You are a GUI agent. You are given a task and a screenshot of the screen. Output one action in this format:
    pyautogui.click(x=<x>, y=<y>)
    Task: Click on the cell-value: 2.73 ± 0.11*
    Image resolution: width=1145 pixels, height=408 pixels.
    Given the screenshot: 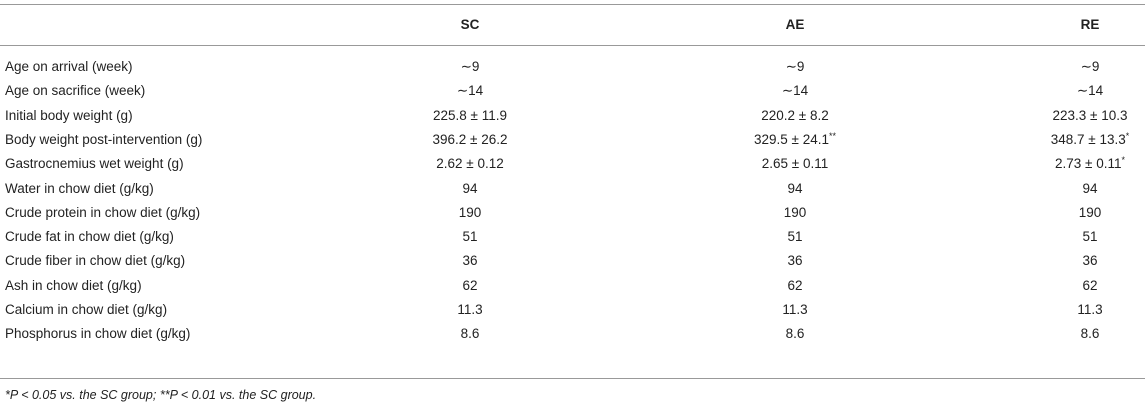 What is the action you would take?
    pyautogui.click(x=1090, y=164)
    